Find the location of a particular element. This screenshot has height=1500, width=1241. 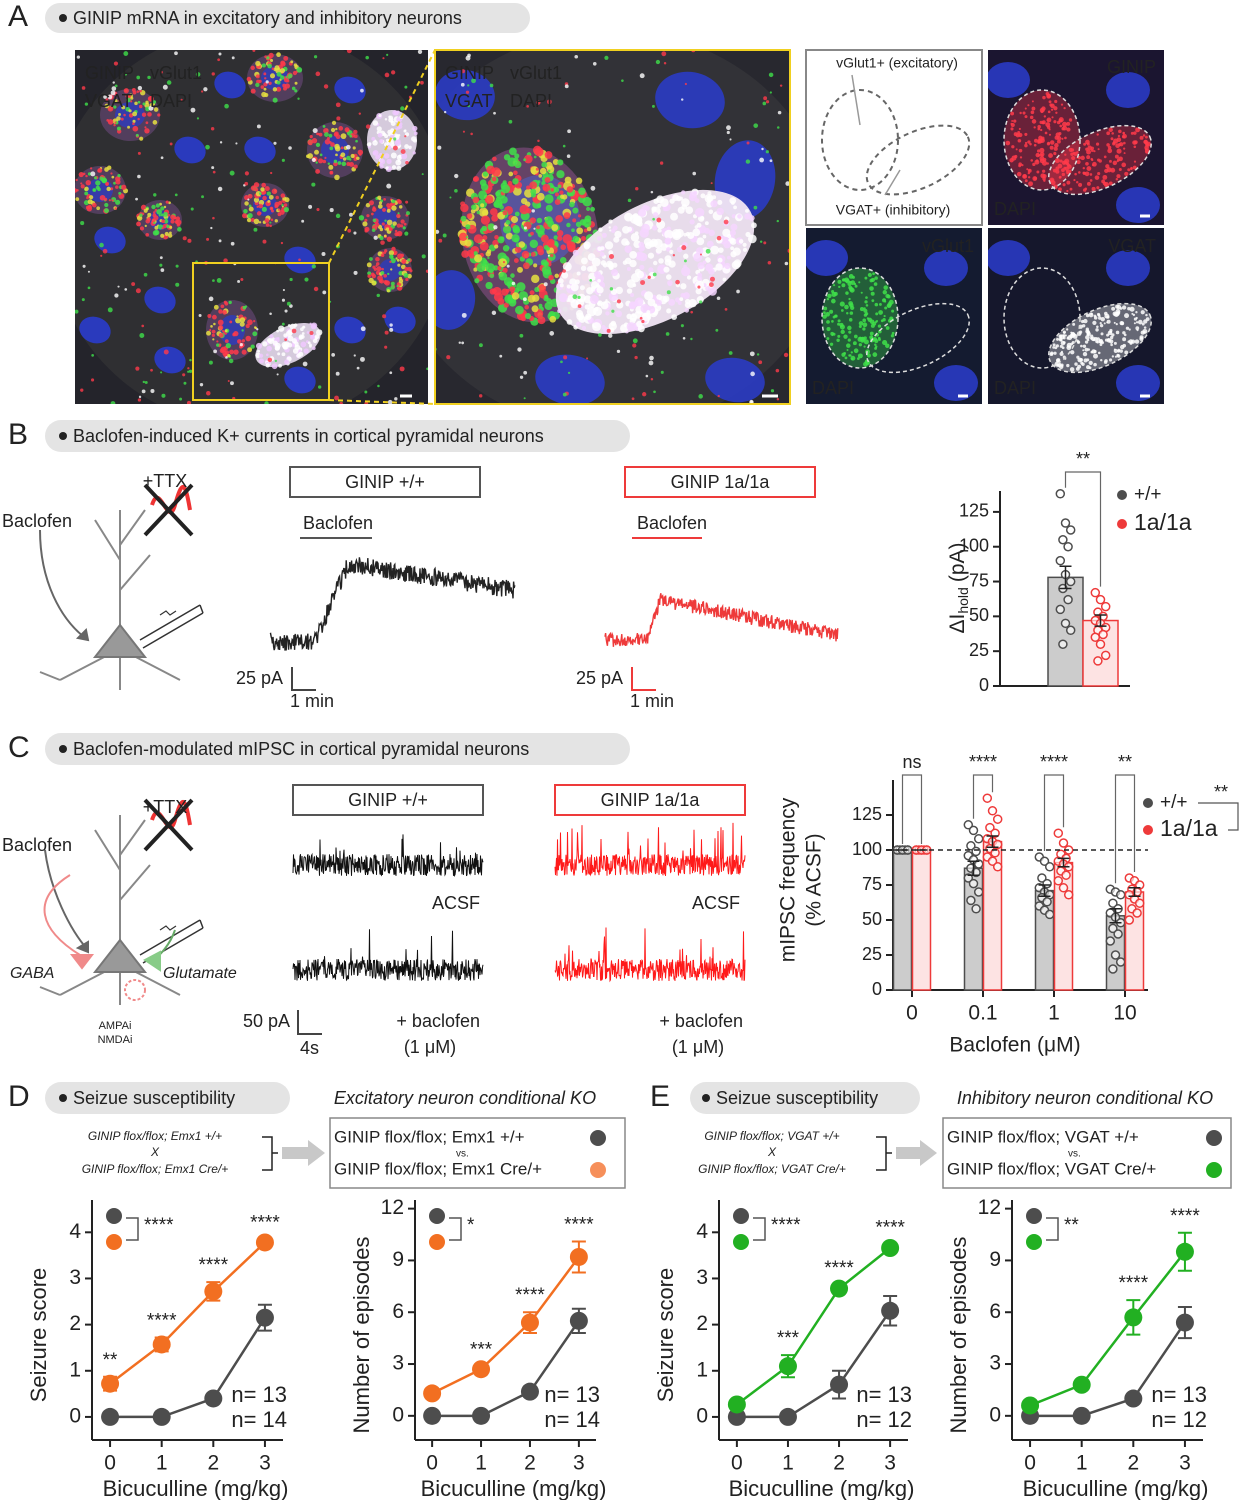

n-label: n= 12 is located at coordinates (884, 1419).